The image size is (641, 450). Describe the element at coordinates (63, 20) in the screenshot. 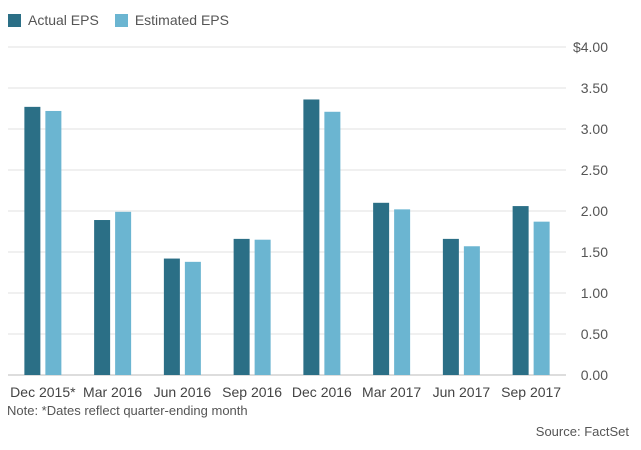

I see `legend-label-actual-eps: Actual EPS` at that location.